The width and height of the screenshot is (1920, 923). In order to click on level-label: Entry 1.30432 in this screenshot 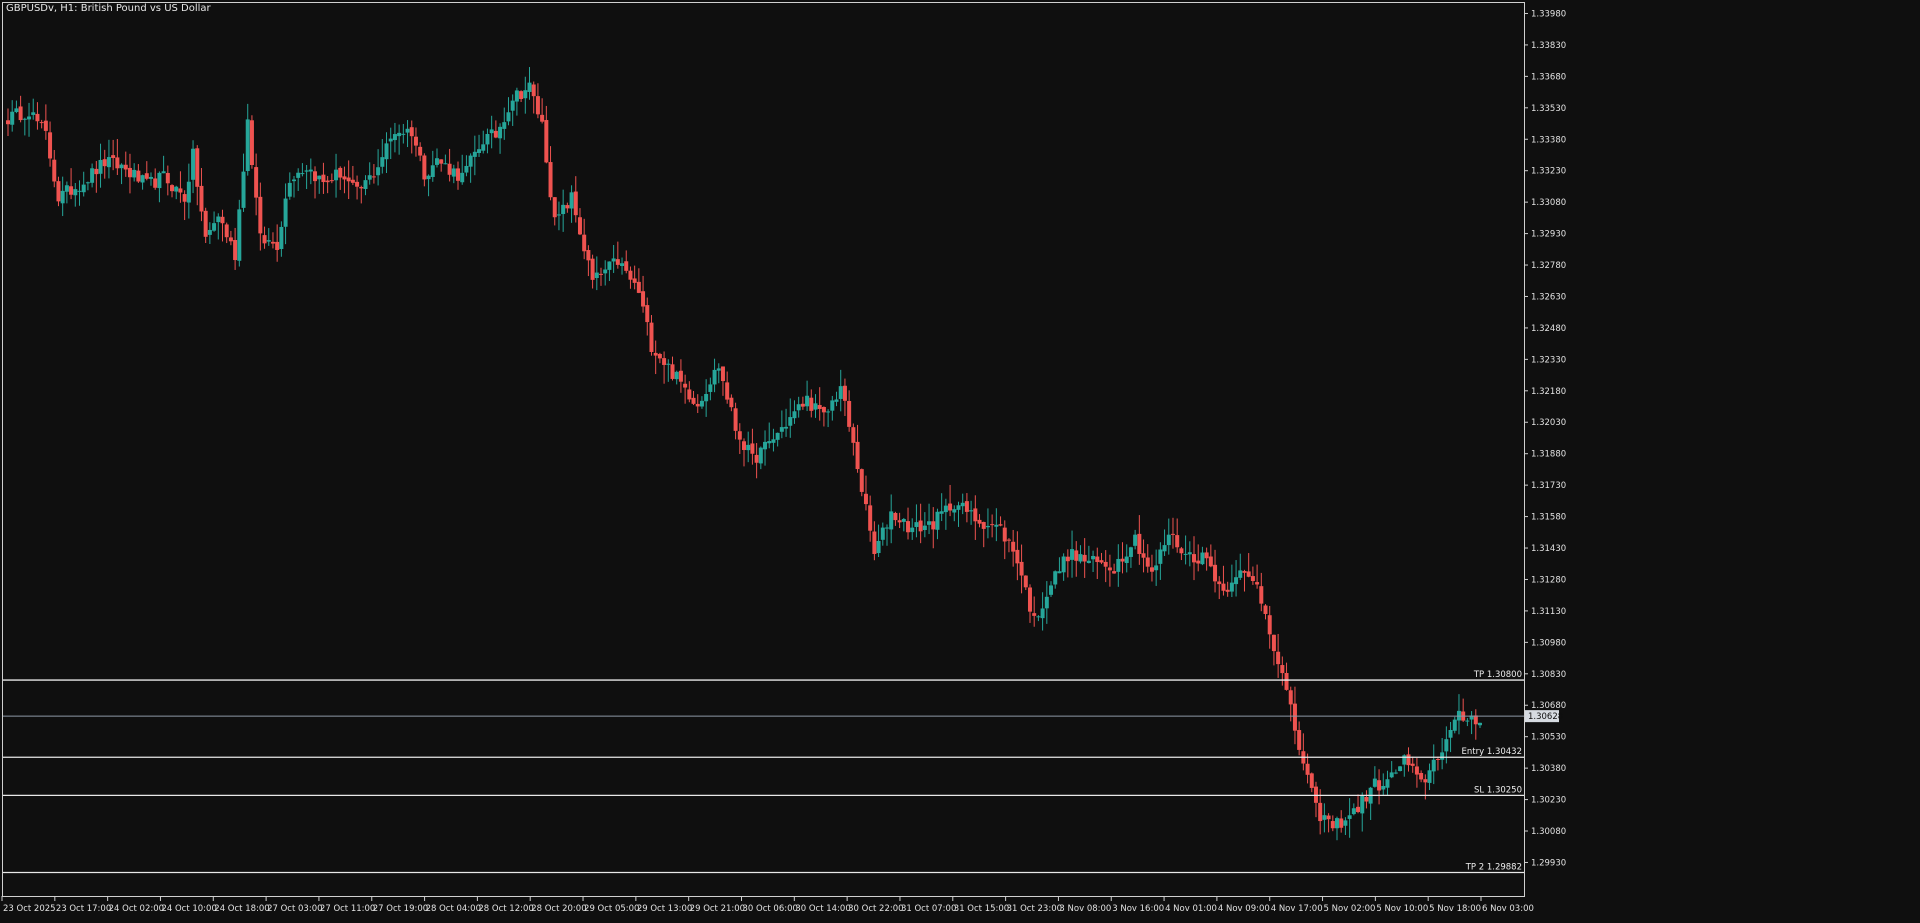, I will do `click(1492, 752)`.